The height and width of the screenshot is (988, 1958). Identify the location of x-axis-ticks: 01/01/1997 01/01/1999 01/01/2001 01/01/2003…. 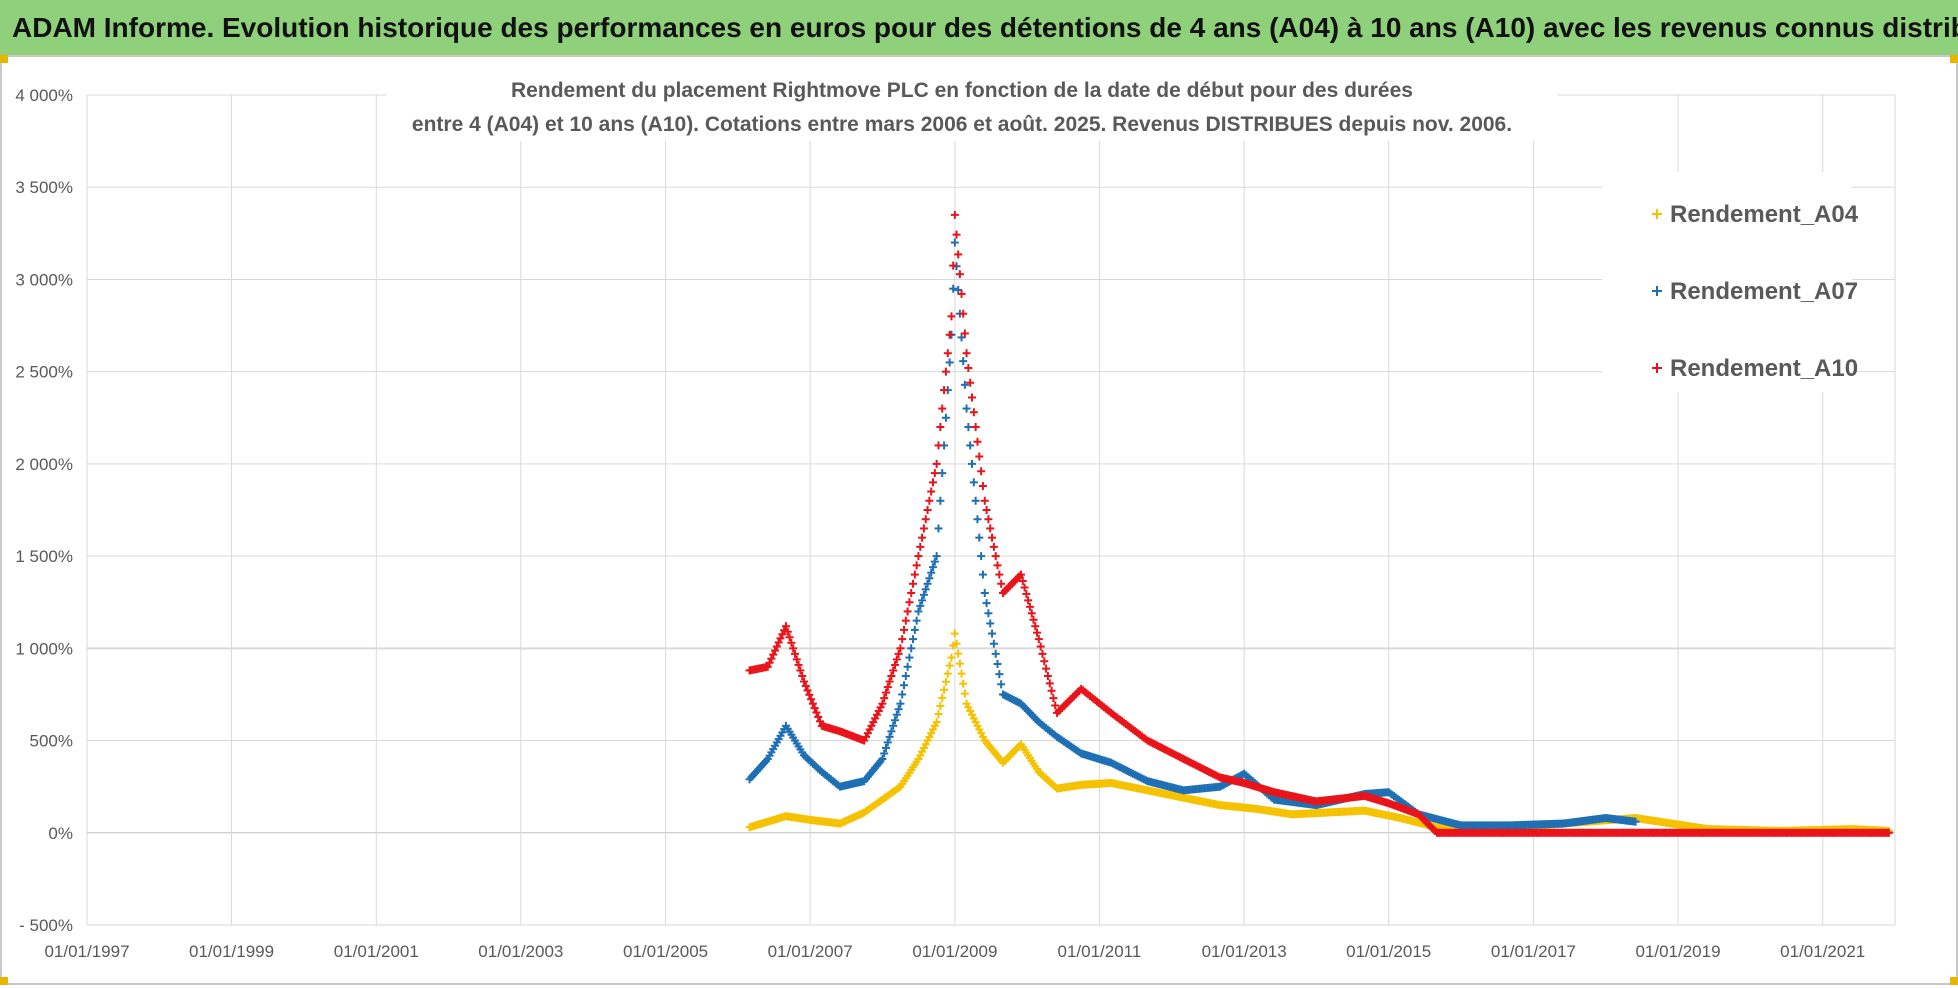
(954, 951).